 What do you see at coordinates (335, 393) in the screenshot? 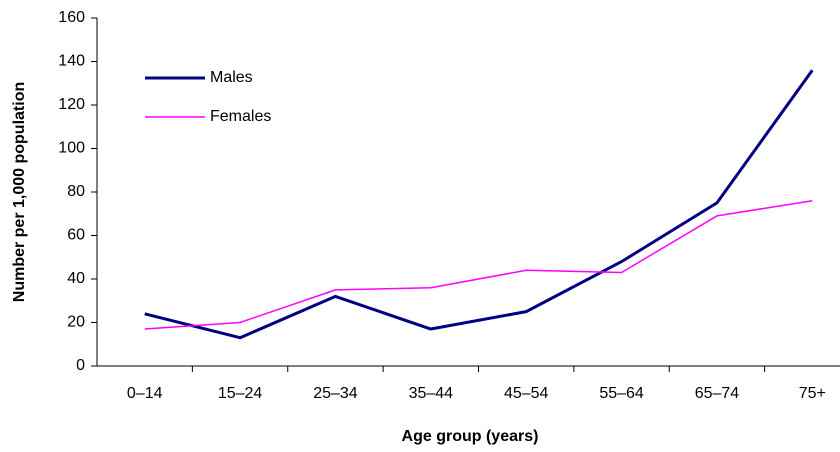
I see `x-tick-label: 25–34` at bounding box center [335, 393].